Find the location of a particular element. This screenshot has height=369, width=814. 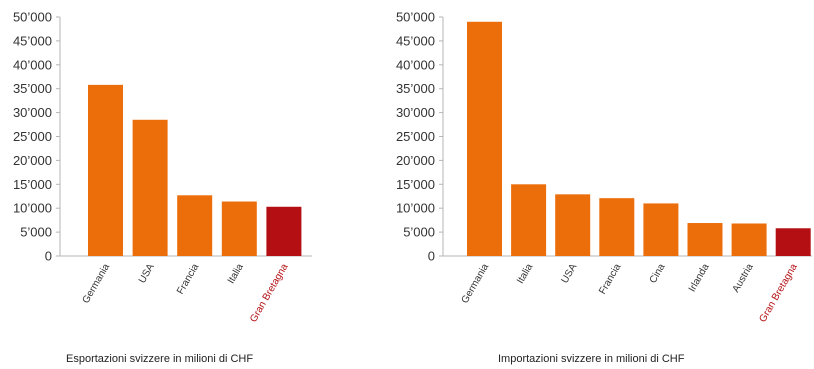

import-y-tick-label: 50’000 is located at coordinates (415, 17).